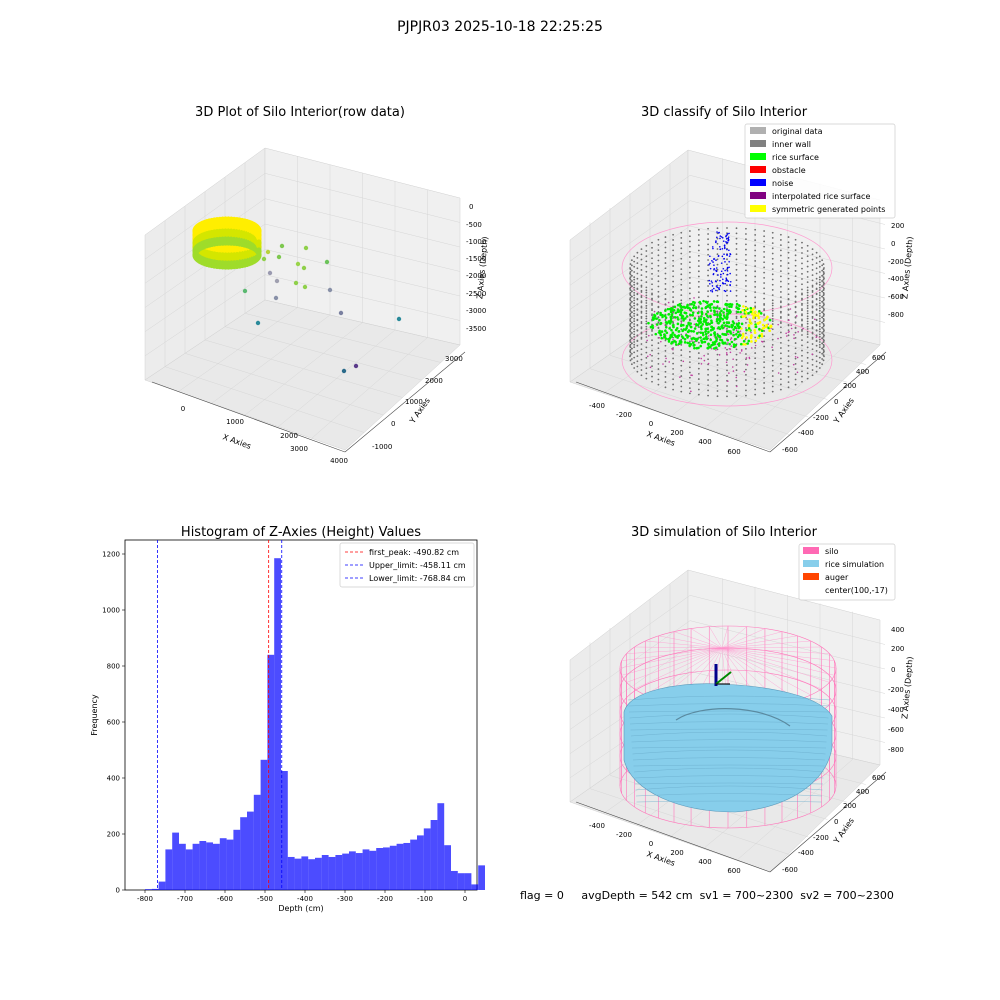  What do you see at coordinates (733, 717) in the screenshot?
I see `simulation-surface-ridge` at bounding box center [733, 717].